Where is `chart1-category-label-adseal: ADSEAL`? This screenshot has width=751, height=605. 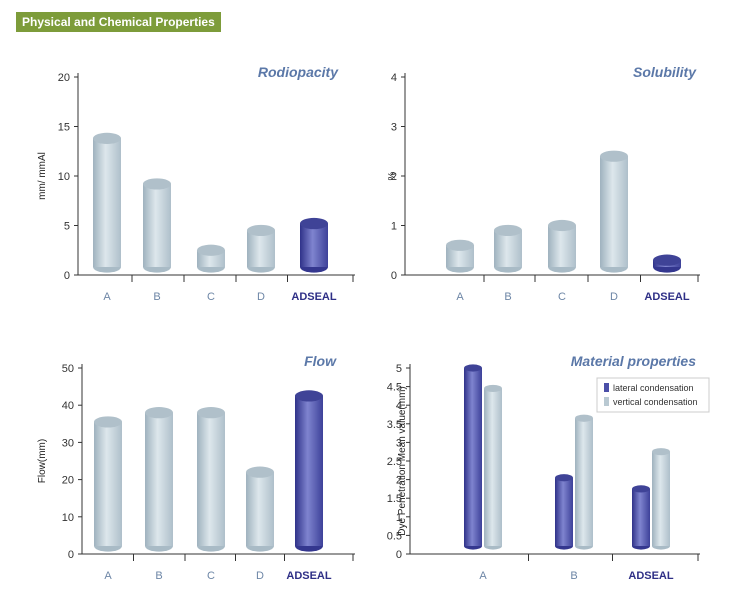
chart1-category-label-adseal: ADSEAL is located at coordinates (314, 297).